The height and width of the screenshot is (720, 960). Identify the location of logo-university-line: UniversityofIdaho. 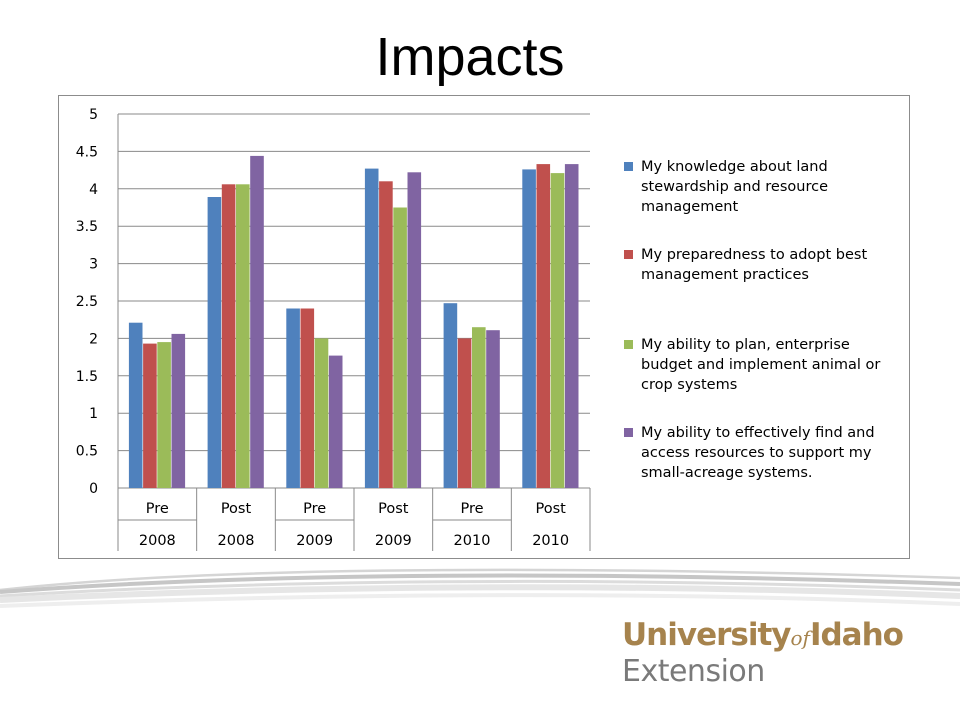
(763, 636).